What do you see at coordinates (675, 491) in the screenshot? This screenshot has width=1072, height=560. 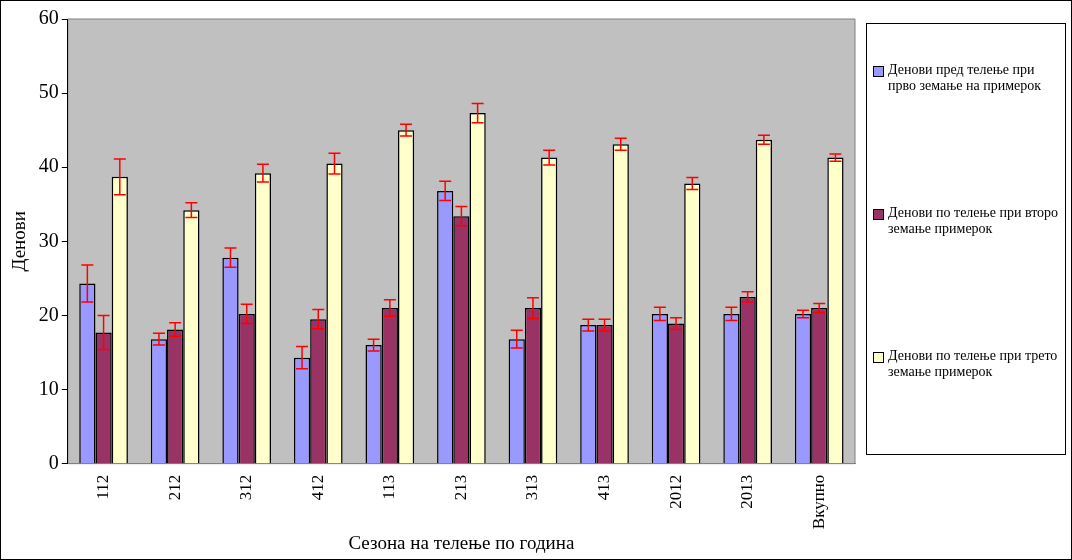 I see `x-tick-label: 2012` at bounding box center [675, 491].